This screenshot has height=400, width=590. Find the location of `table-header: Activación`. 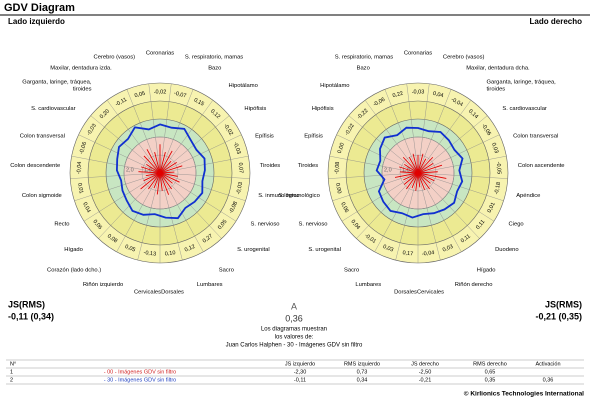

table-header: Activación is located at coordinates (547, 364).